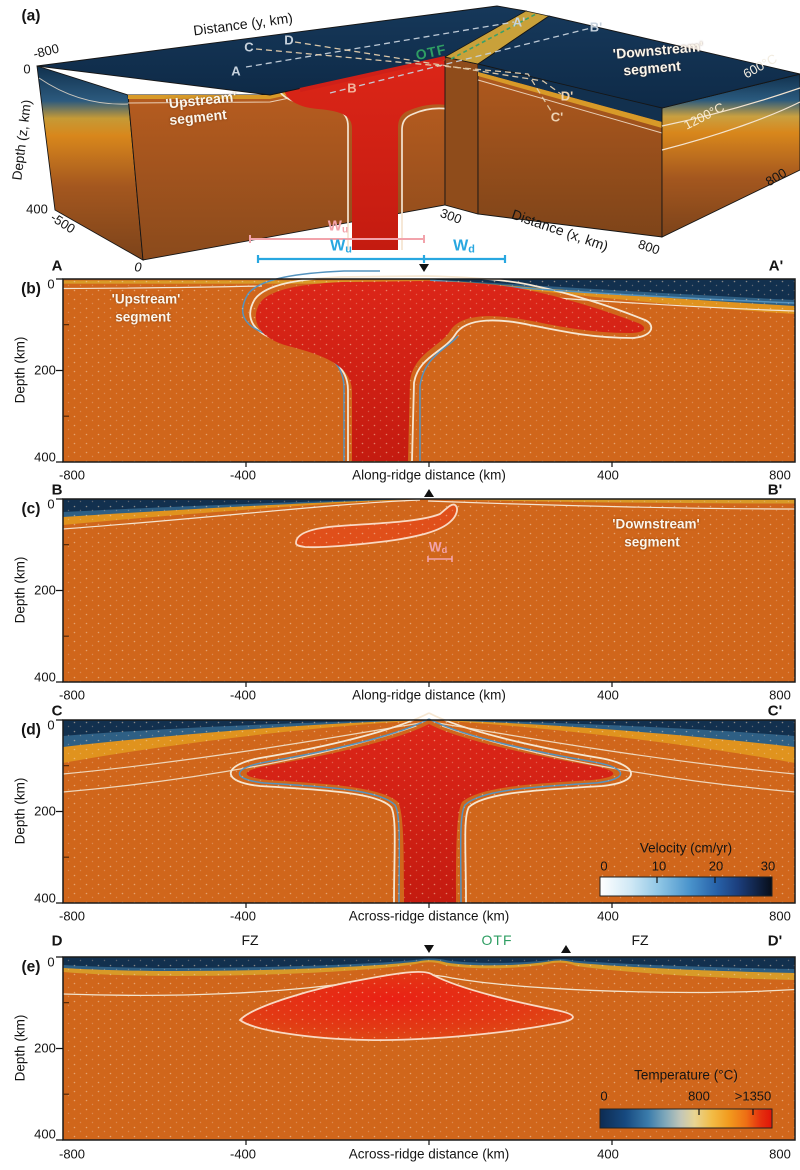 This screenshot has width=800, height=1170. What do you see at coordinates (72, 916) in the screenshot?
I see `panel-d-xtick--800: -800` at bounding box center [72, 916].